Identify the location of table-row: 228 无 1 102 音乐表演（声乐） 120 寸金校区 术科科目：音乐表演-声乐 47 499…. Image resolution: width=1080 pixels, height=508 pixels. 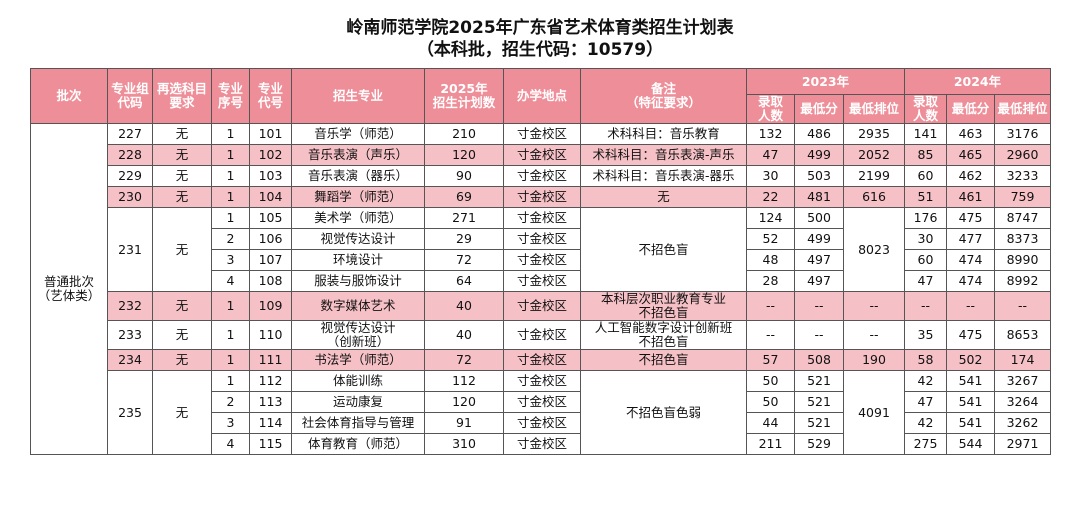
(541, 155).